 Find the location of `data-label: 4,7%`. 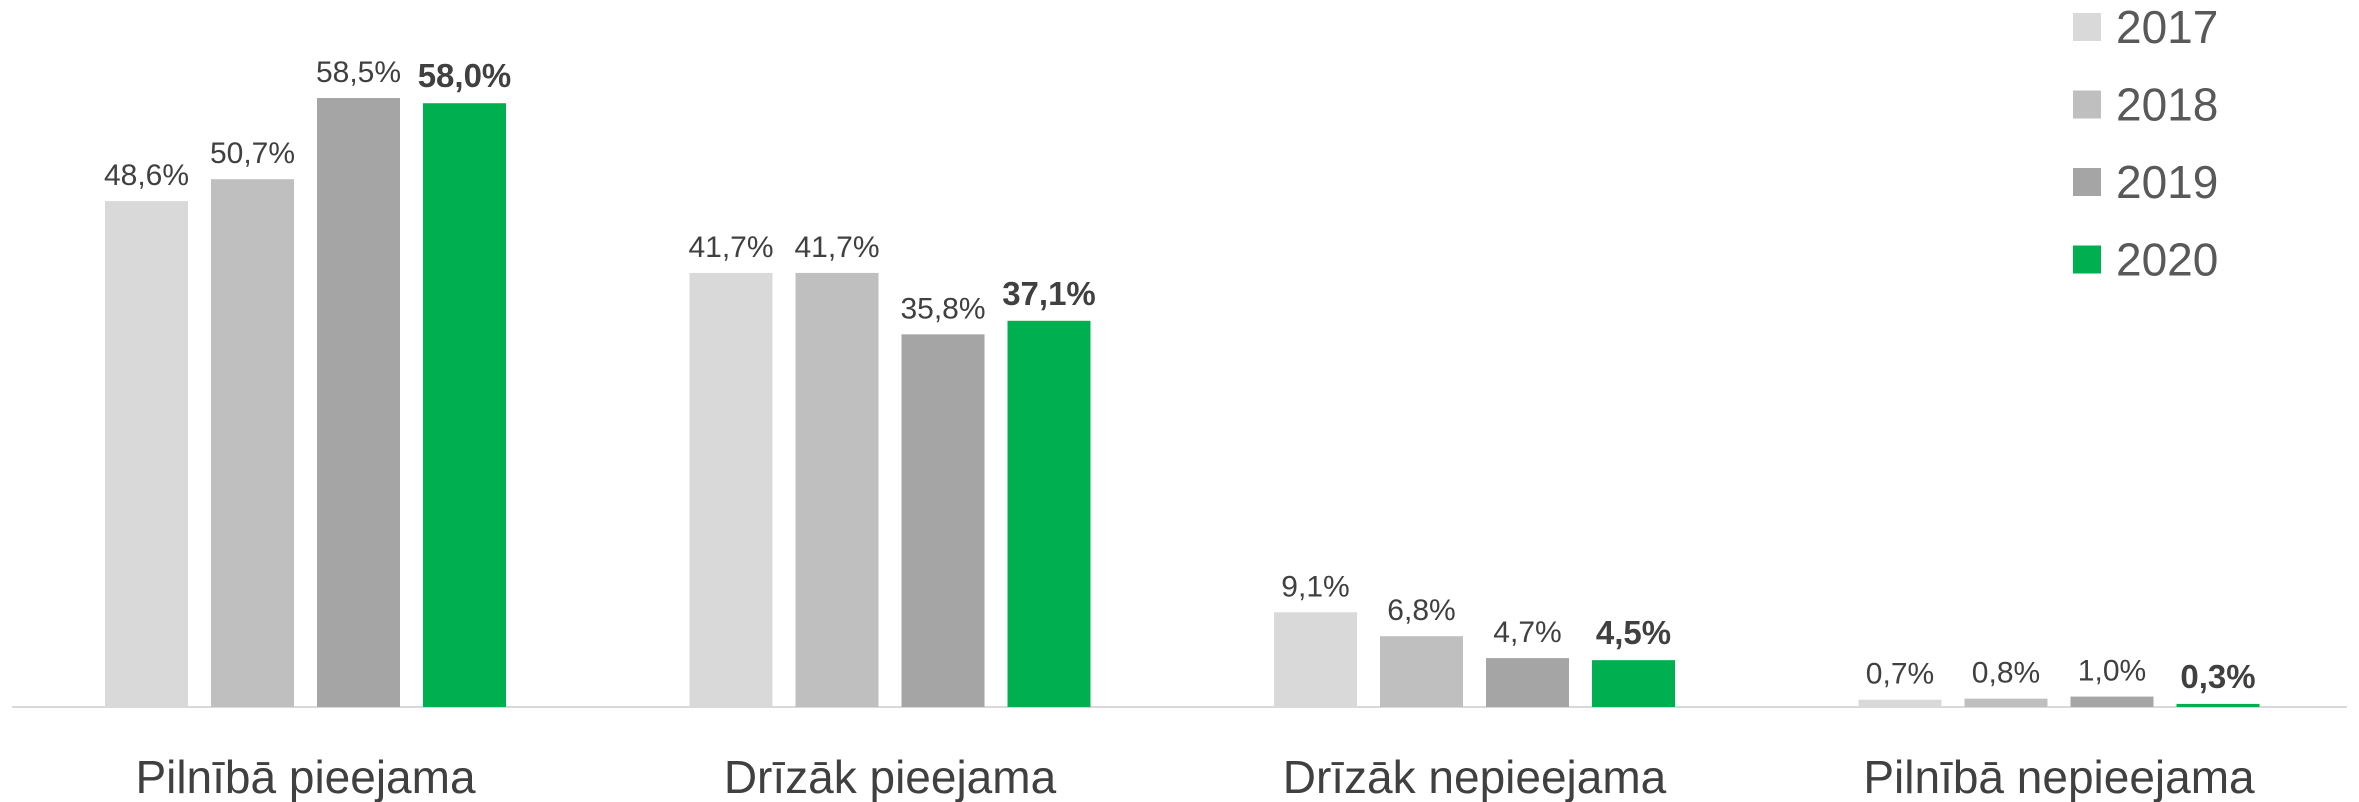

data-label: 4,7% is located at coordinates (1527, 632).